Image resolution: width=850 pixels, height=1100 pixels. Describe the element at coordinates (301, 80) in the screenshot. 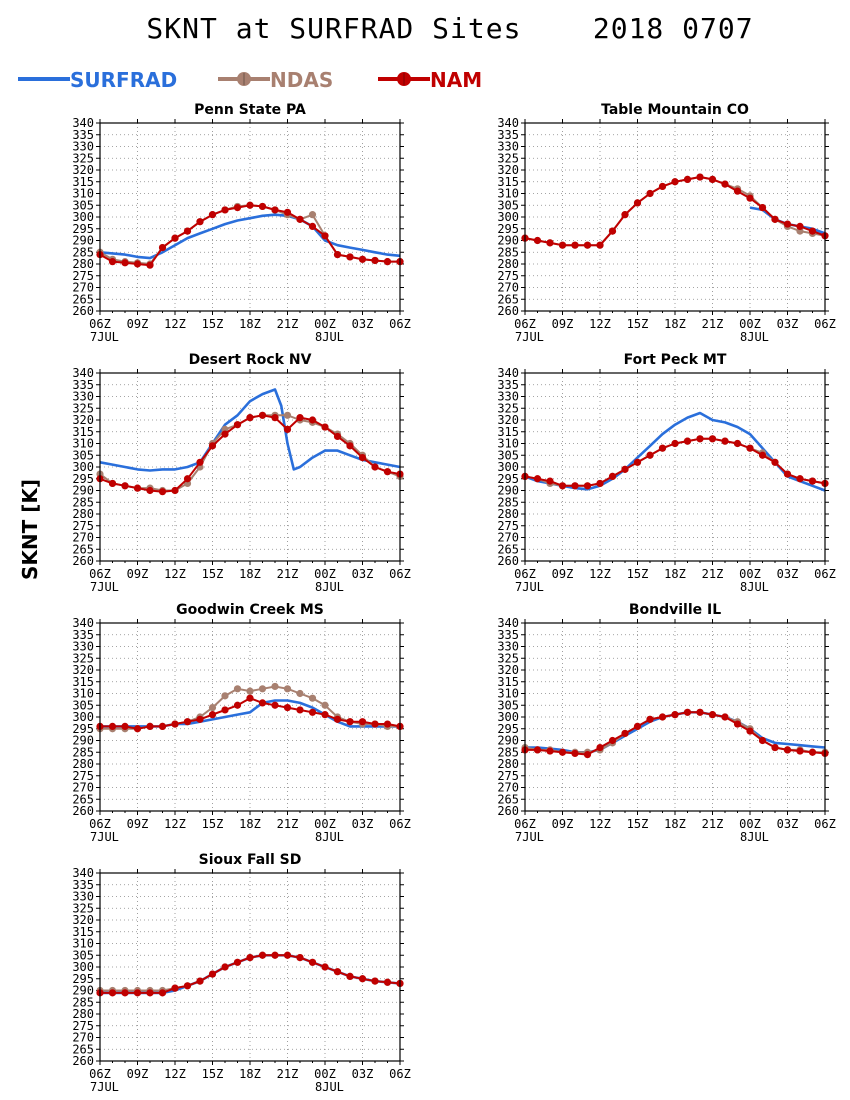

I see `legend-label: NDAS` at that location.